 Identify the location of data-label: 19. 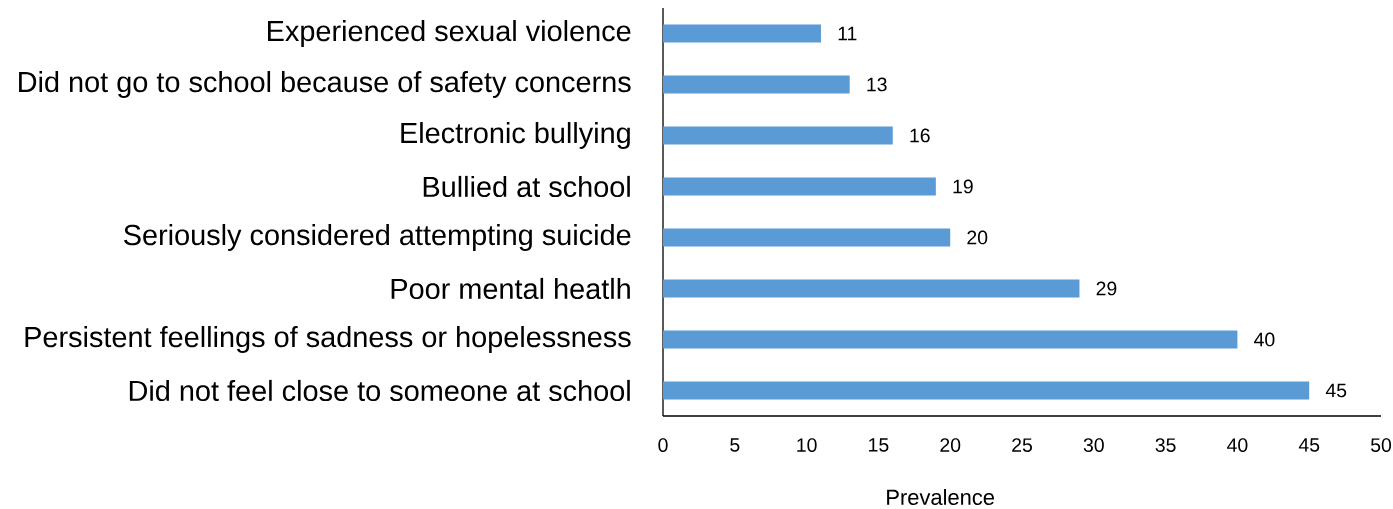
(963, 186).